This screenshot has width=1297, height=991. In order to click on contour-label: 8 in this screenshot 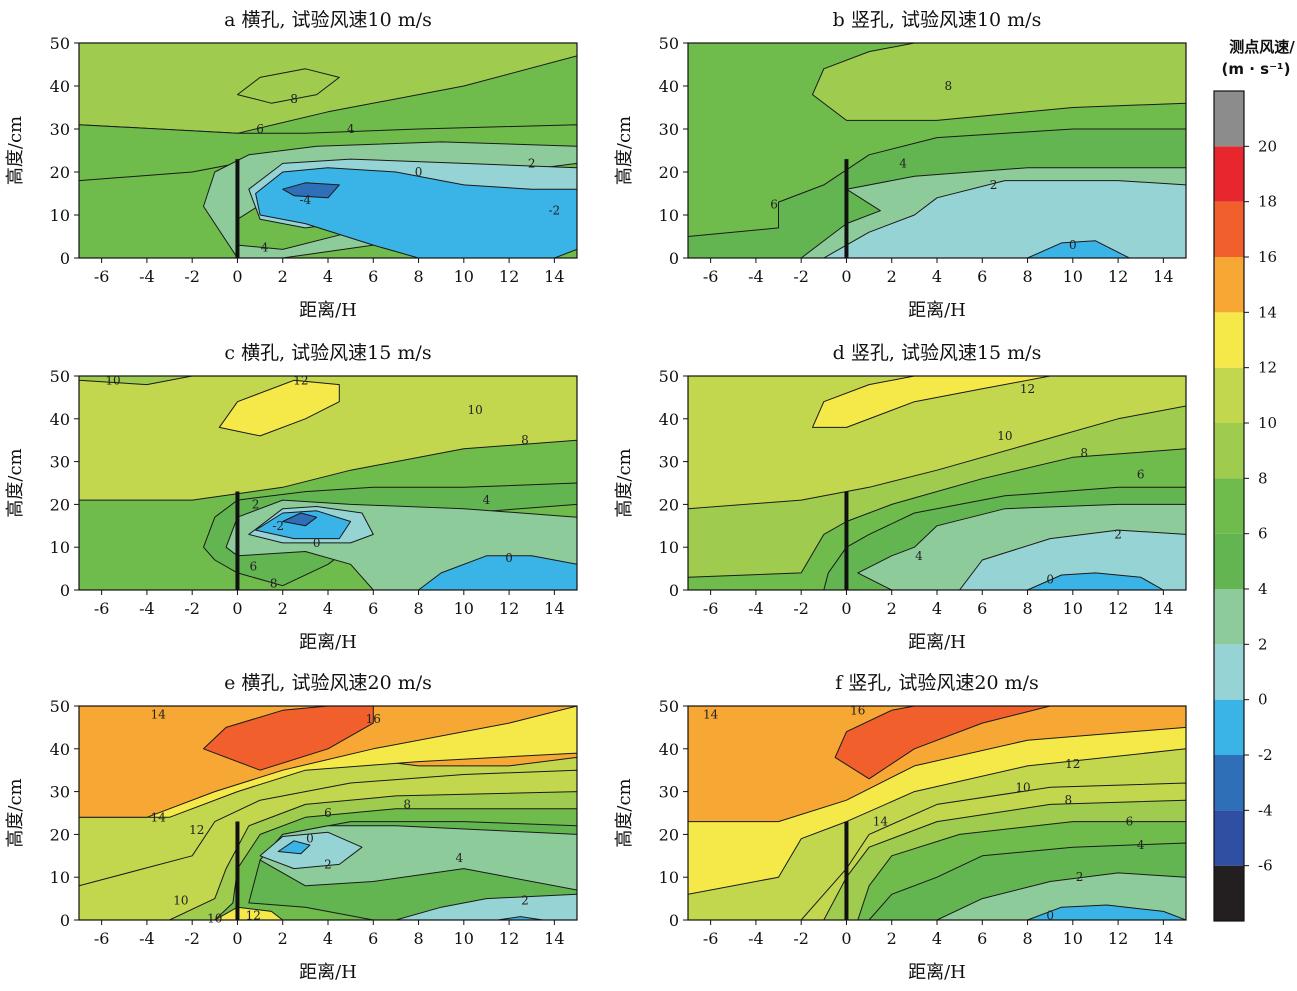, I will do `click(274, 584)`.